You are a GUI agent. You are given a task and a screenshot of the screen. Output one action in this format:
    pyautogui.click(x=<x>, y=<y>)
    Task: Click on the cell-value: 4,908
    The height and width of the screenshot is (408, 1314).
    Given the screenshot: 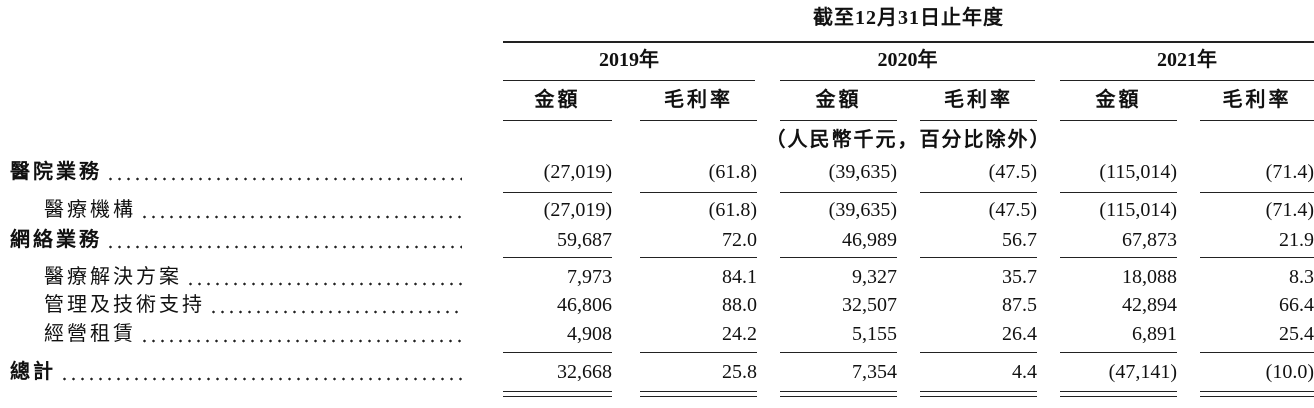 What is the action you would take?
    pyautogui.click(x=589, y=334)
    